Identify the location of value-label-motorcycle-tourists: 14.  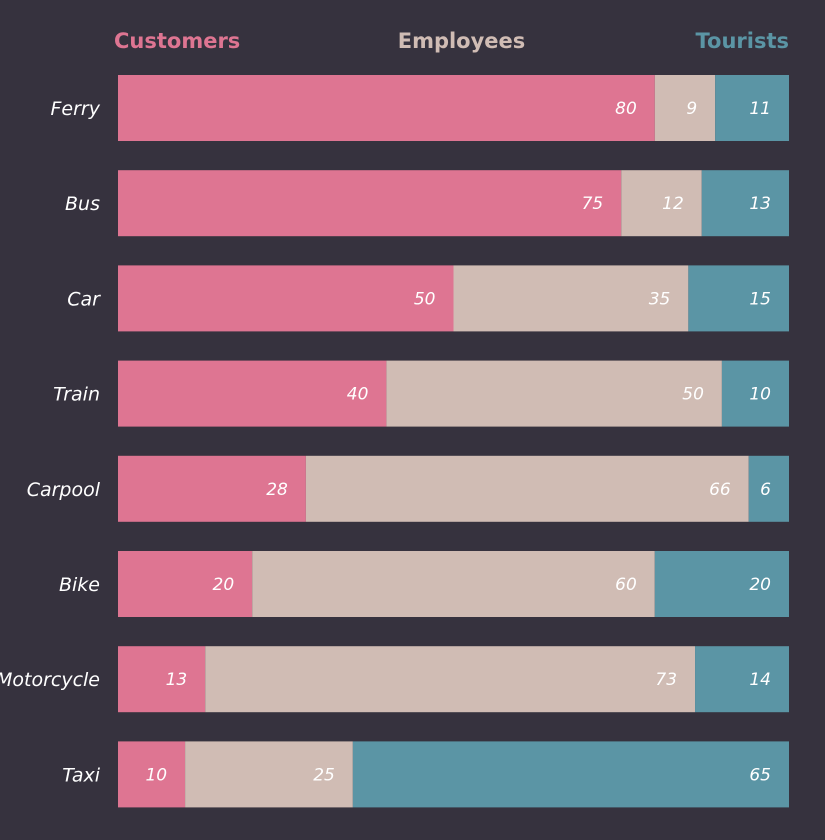
(760, 680).